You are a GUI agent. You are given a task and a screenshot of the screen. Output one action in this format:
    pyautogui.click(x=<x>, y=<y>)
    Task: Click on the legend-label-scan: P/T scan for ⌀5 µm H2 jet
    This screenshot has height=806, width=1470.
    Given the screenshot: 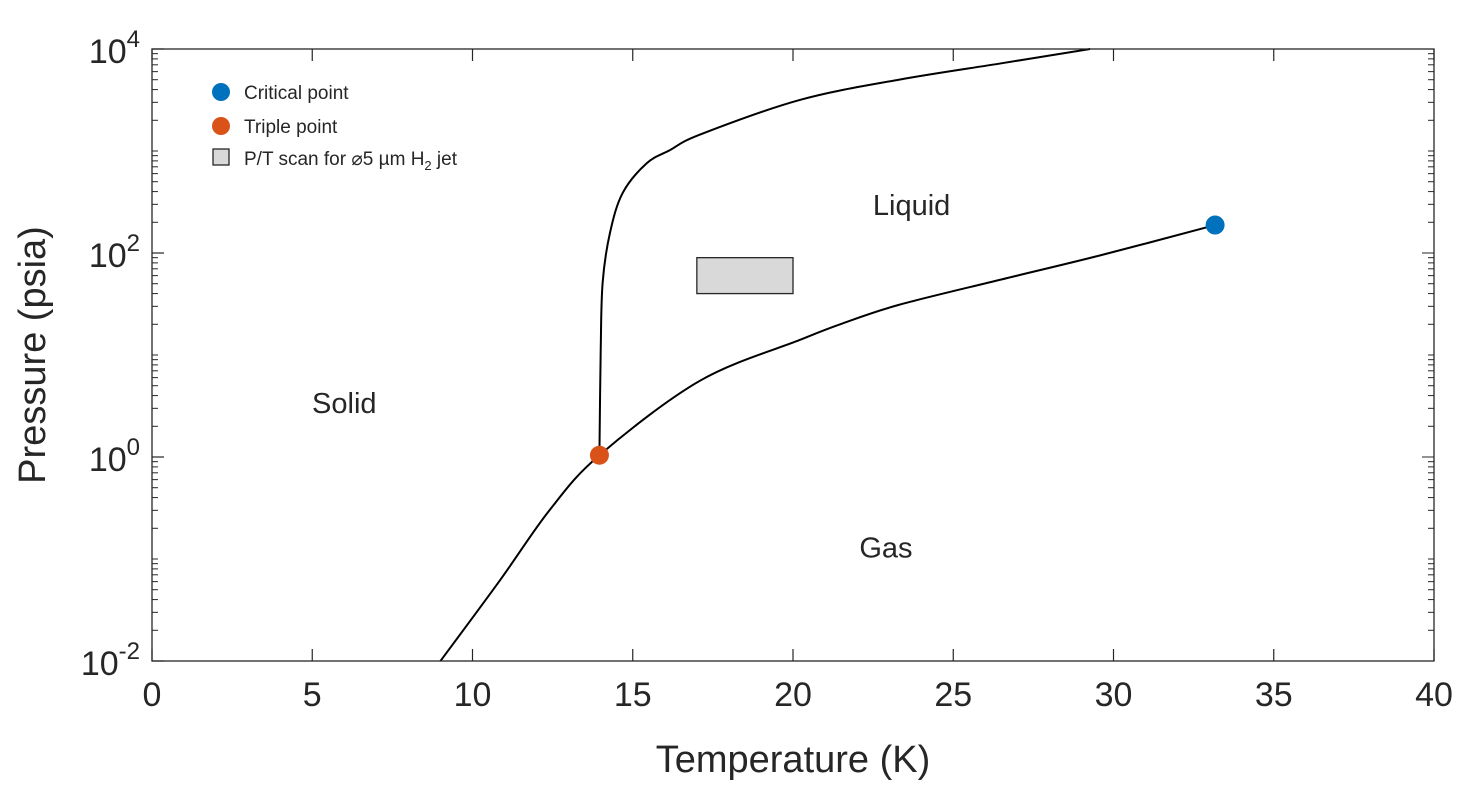 What is the action you would take?
    pyautogui.click(x=351, y=161)
    